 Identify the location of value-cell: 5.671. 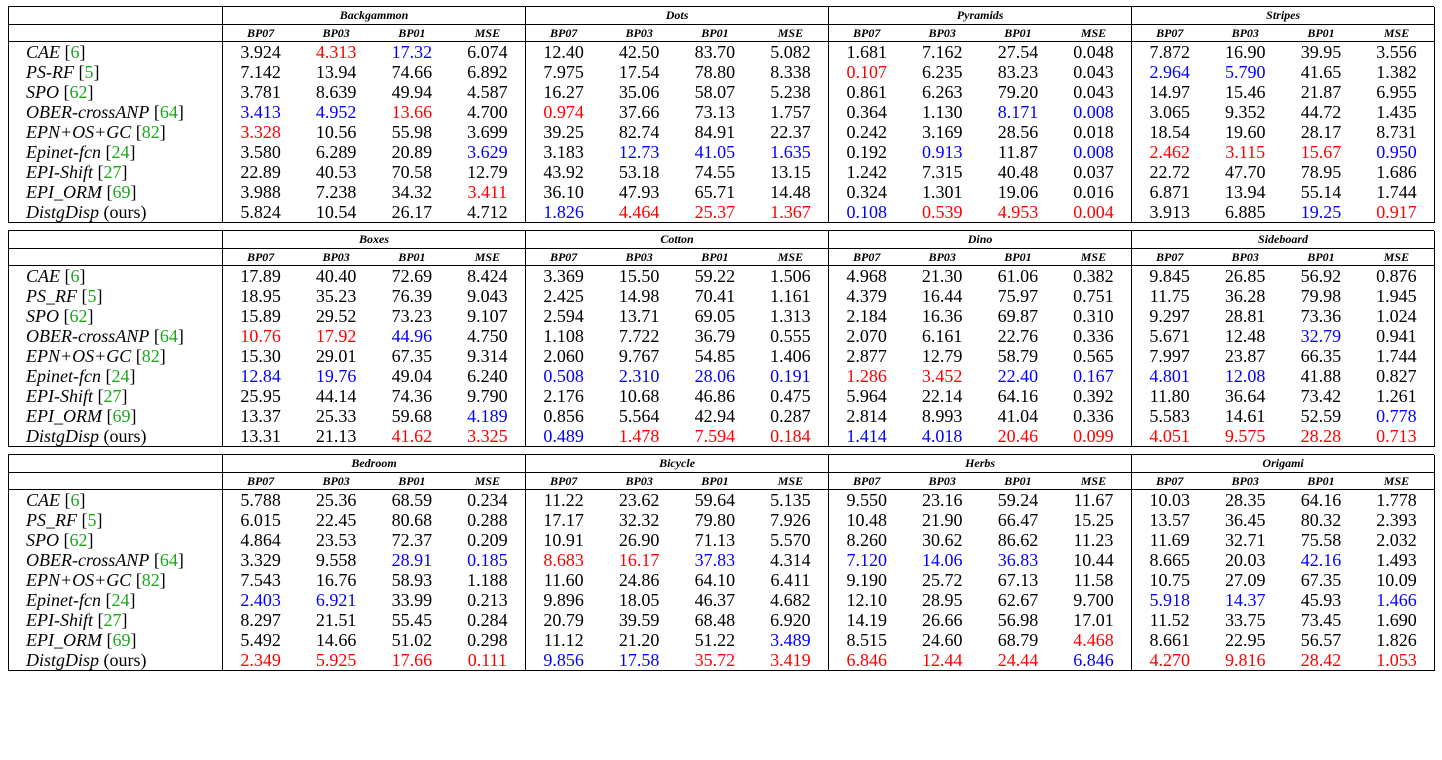
(1169, 336).